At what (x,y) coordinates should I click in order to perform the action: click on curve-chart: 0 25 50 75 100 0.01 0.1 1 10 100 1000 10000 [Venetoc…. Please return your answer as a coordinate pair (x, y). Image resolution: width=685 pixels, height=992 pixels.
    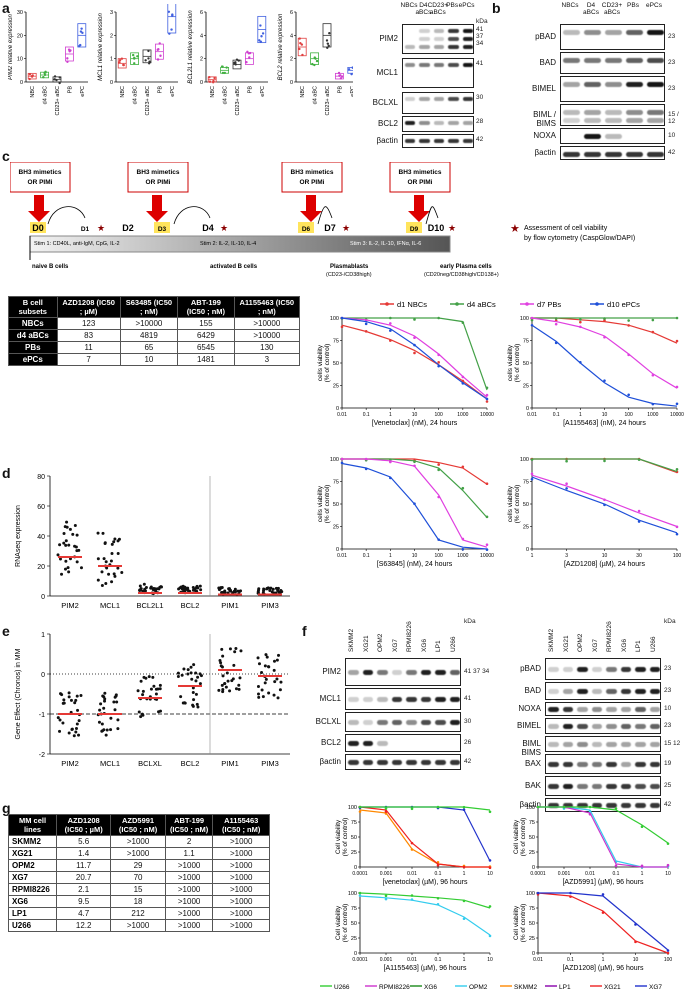
    Looking at the image, I should click on (405, 371).